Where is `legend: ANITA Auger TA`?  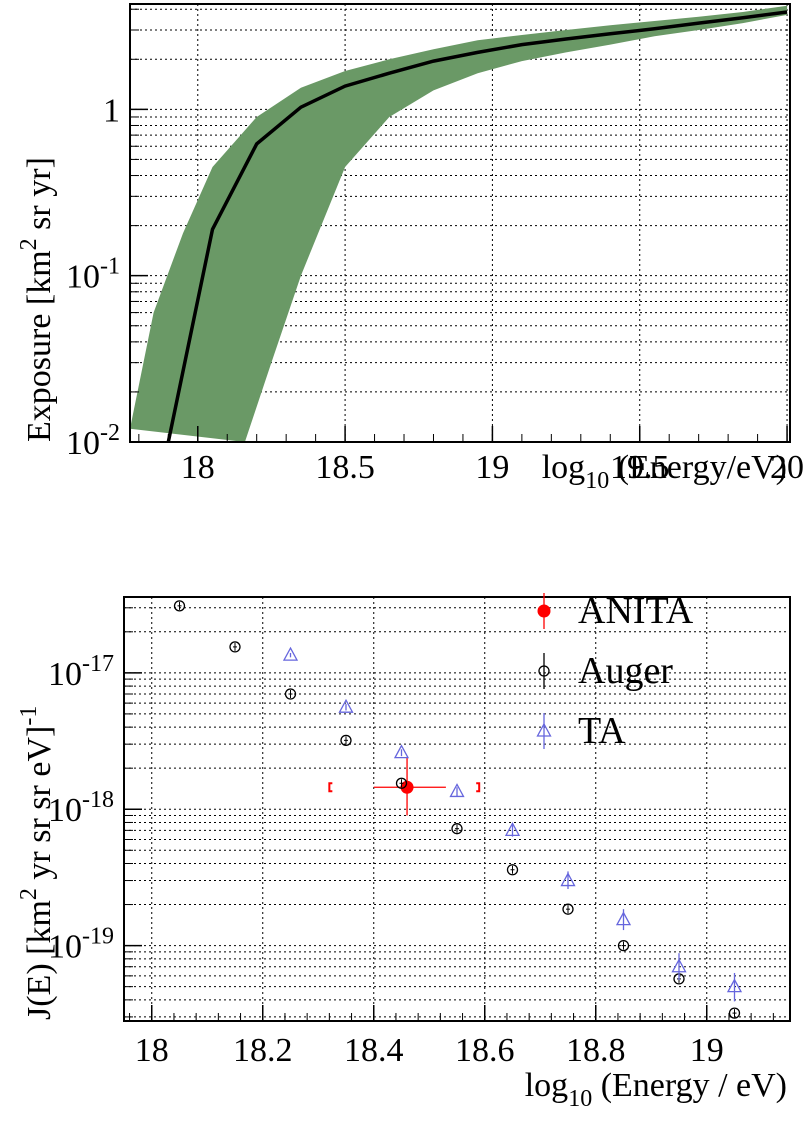 legend: ANITA Auger TA is located at coordinates (615, 671).